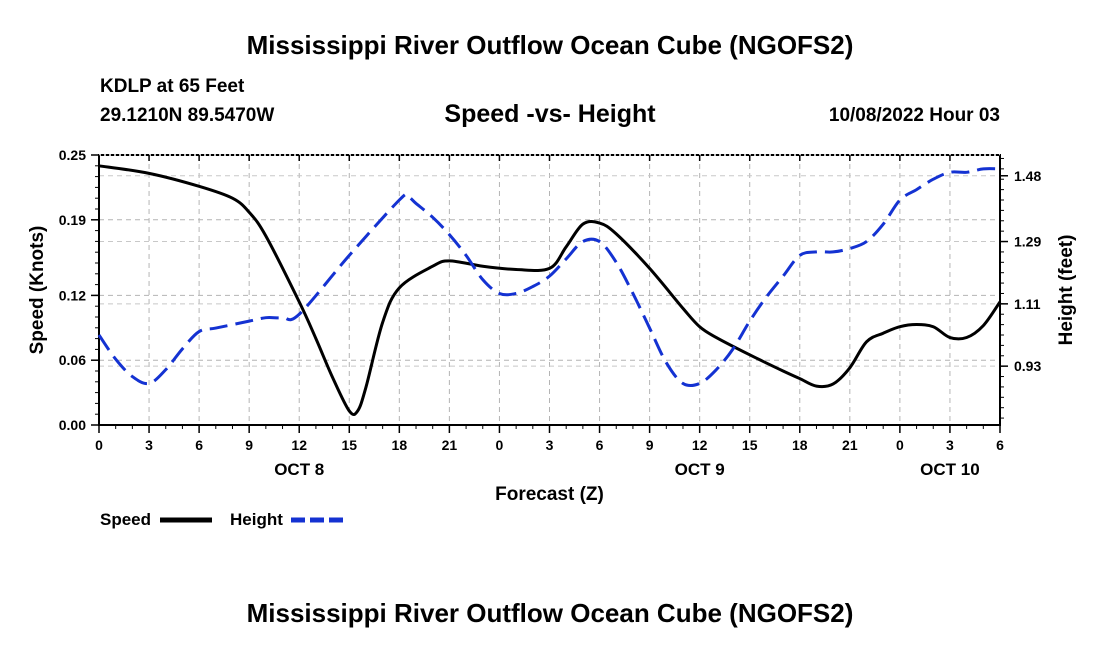 This screenshot has height=650, width=1100. I want to click on y2-tick-label: 1.48, so click(1027, 176).